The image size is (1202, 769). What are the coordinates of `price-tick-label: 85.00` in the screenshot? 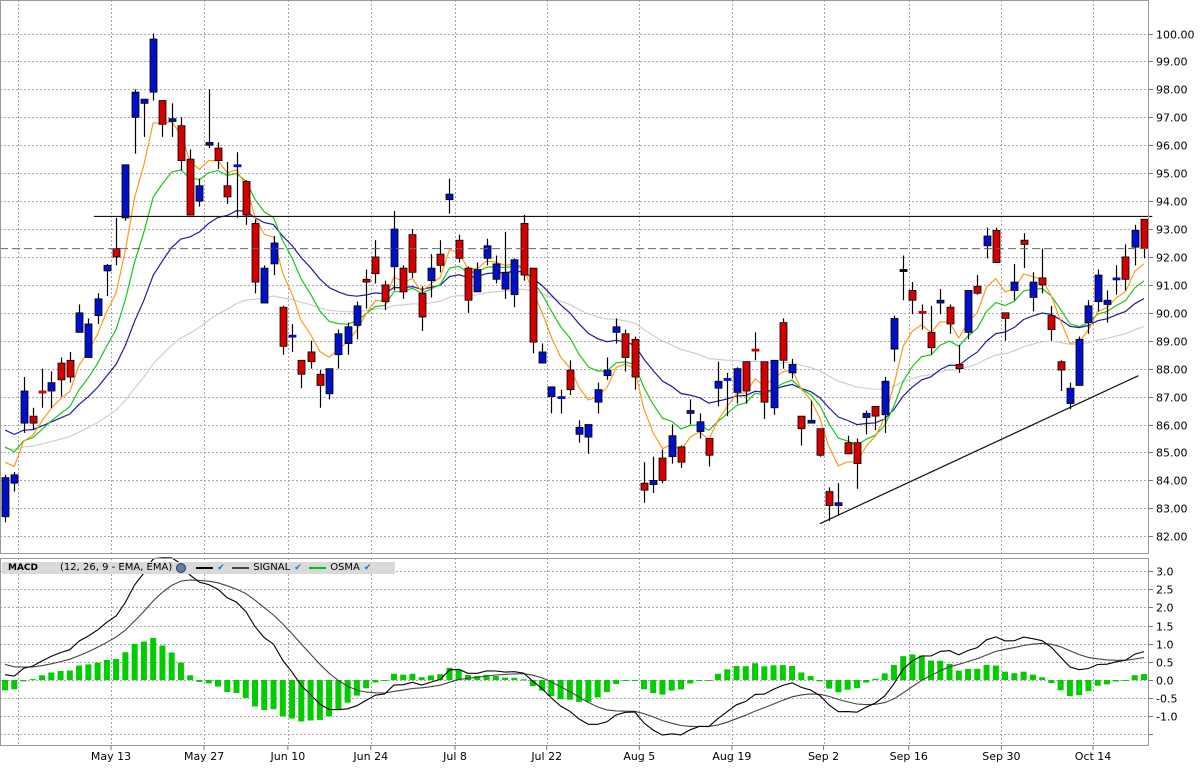 It's located at (1172, 453).